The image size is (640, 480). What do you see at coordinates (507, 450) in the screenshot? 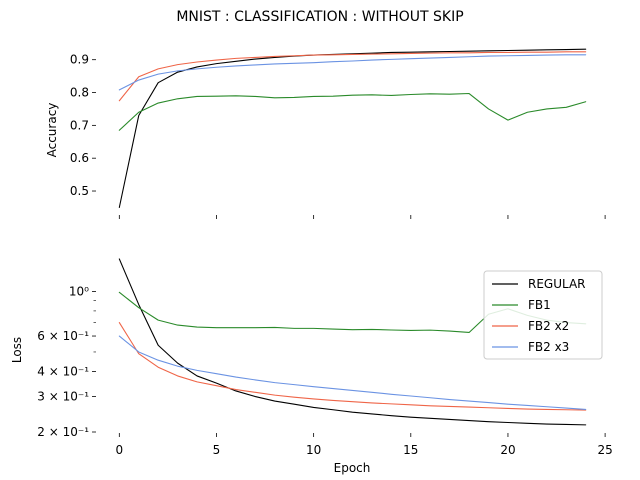
I see `x-tick-label: 20` at bounding box center [507, 450].